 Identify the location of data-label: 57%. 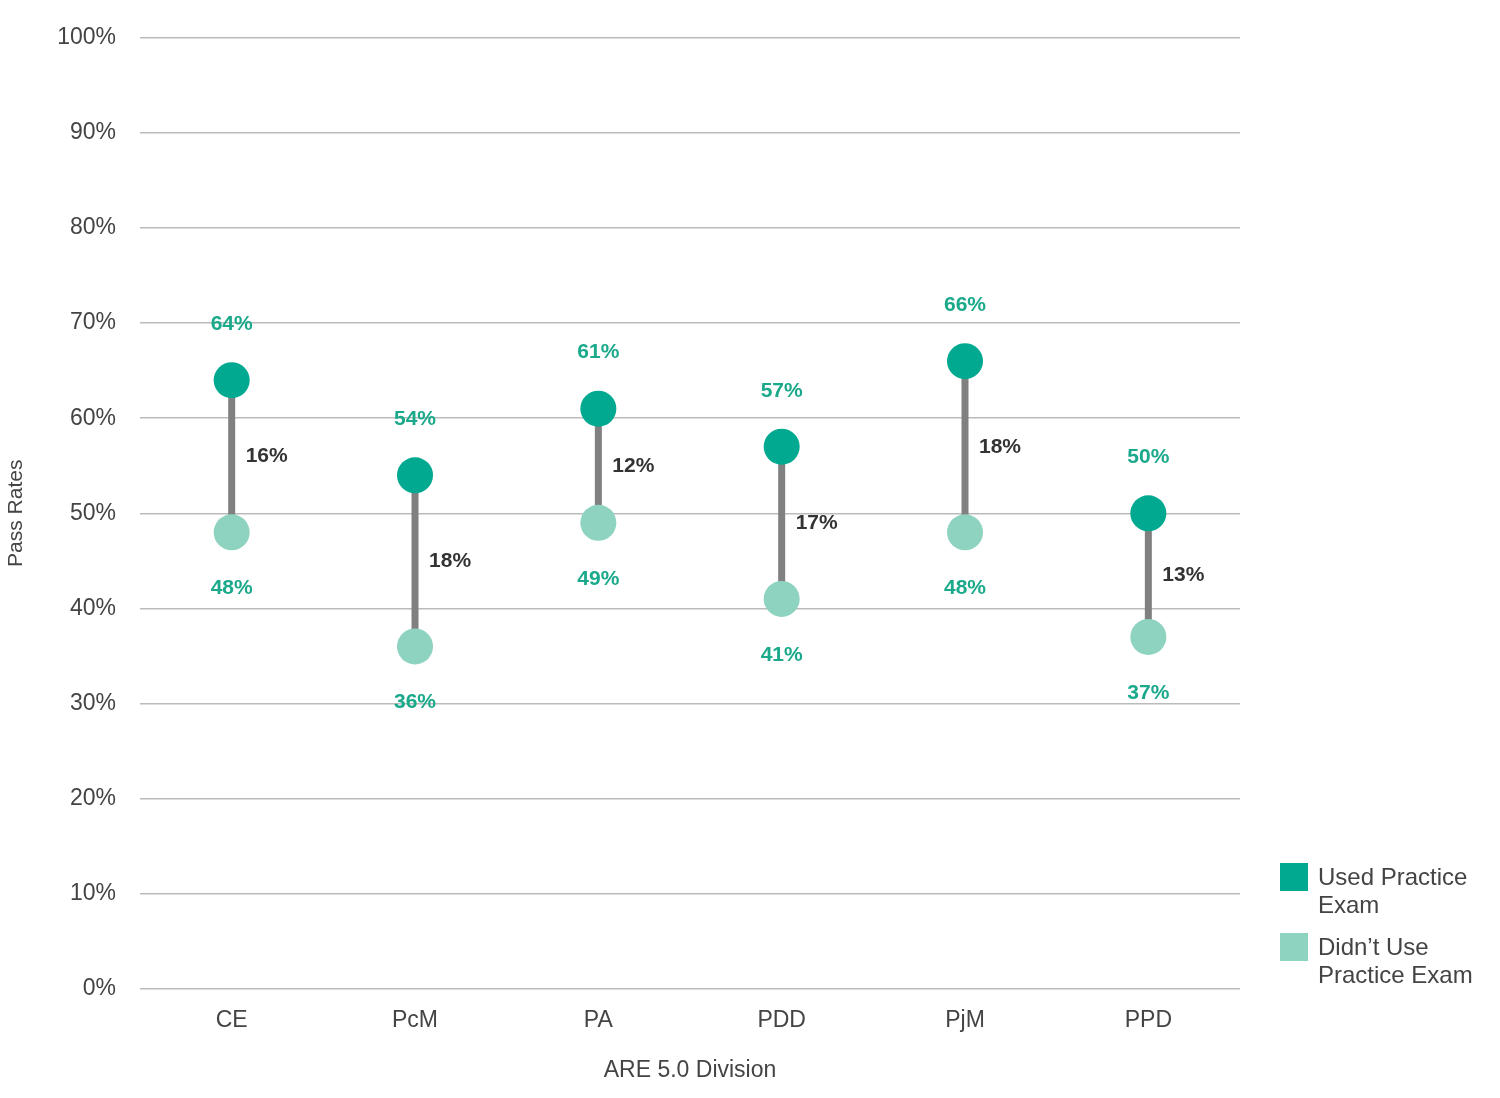
(782, 389).